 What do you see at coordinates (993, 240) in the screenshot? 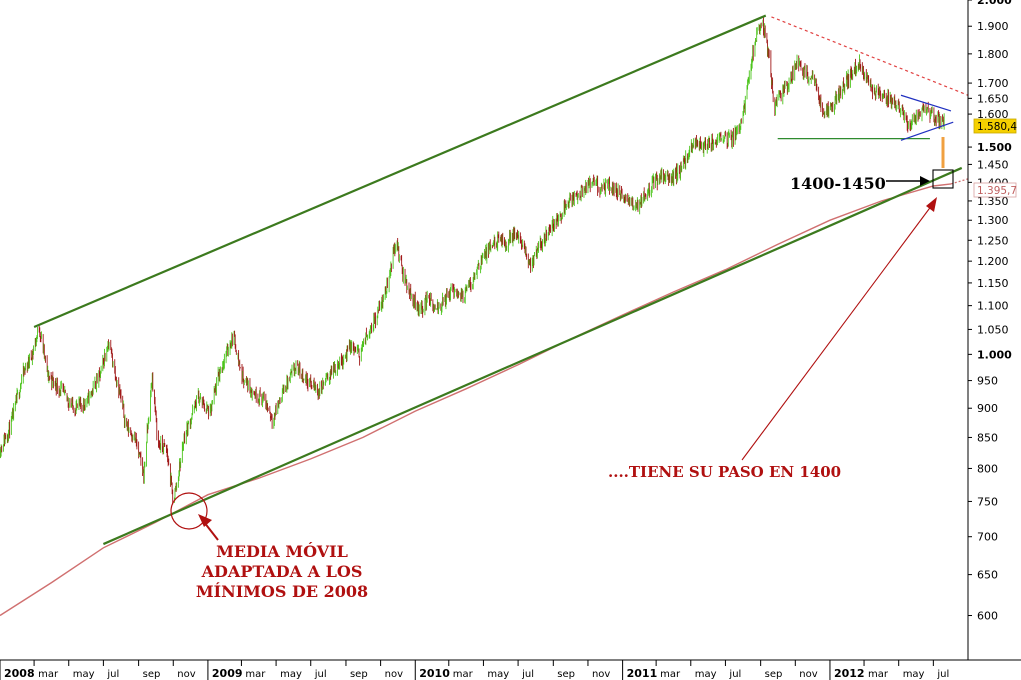
I see `y-tick-label: 1.250` at bounding box center [993, 240].